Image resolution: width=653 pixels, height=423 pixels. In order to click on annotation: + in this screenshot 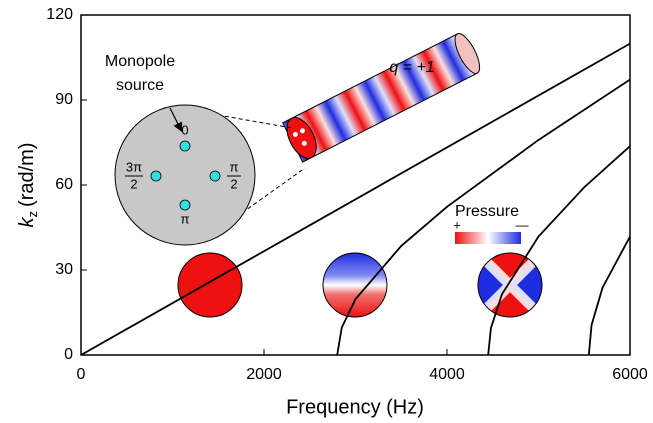, I will do `click(457, 224)`.